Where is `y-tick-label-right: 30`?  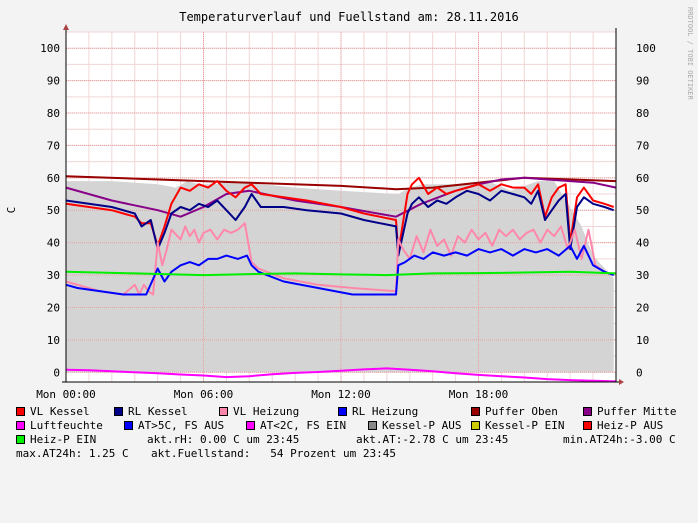
y-tick-label-right: 30 is located at coordinates (642, 275).